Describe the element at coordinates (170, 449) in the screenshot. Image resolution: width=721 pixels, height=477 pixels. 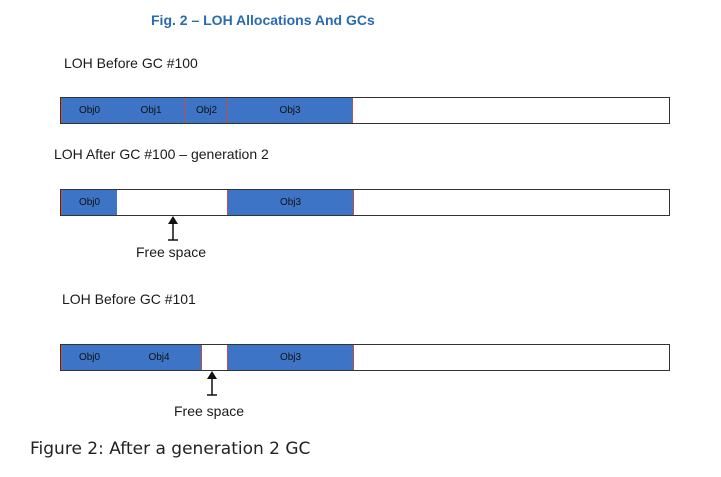
I see `figure-caption: Figure 2: After a generation 2 GC` at that location.